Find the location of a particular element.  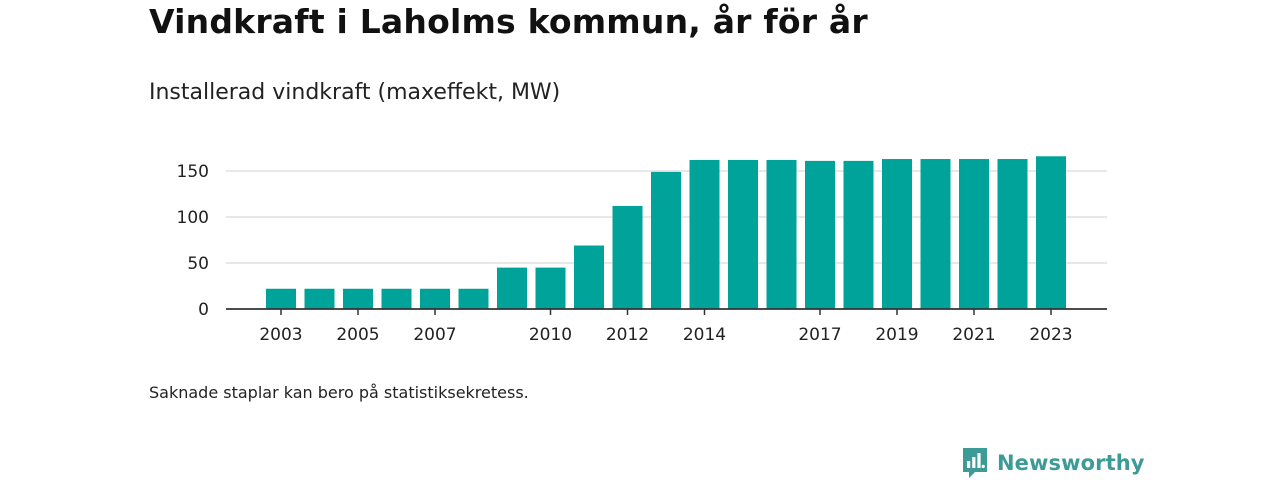

bar-2021 is located at coordinates (974, 234).